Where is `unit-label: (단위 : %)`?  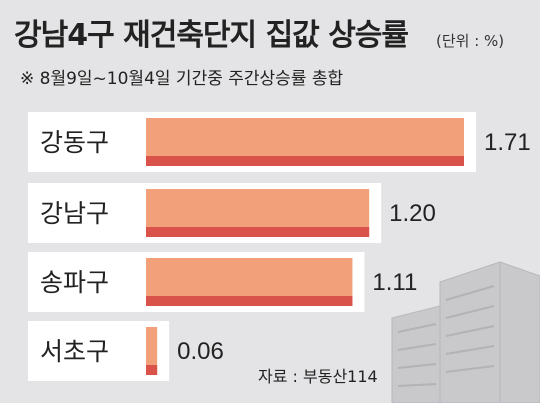
unit-label: (단위 : %) is located at coordinates (470, 41).